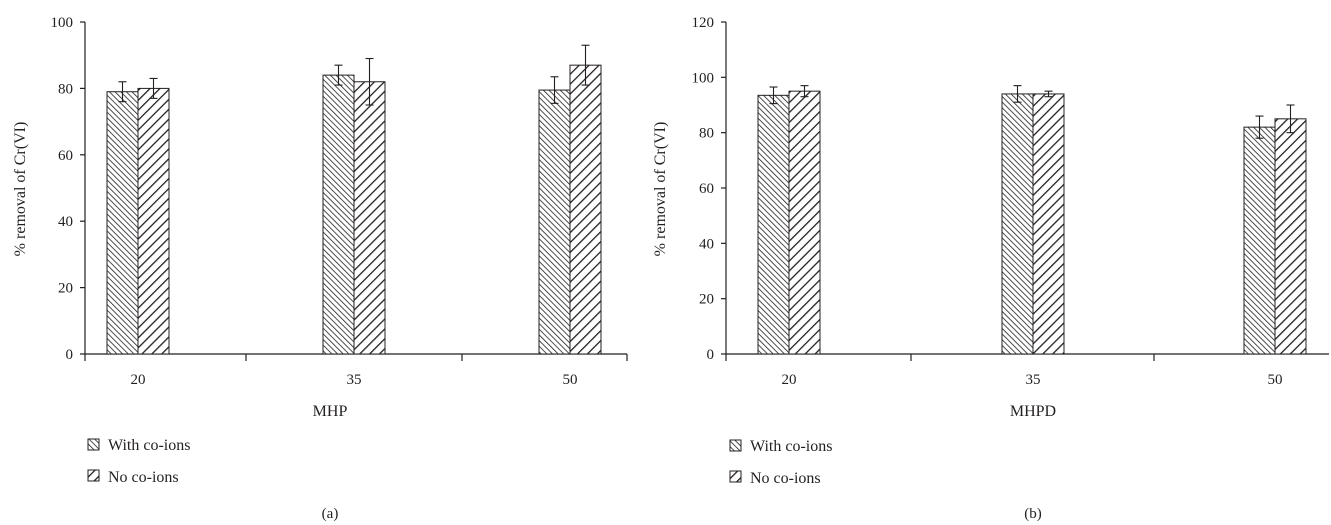 The height and width of the screenshot is (525, 1331). I want to click on y-tick-label-a: 40, so click(65, 222).